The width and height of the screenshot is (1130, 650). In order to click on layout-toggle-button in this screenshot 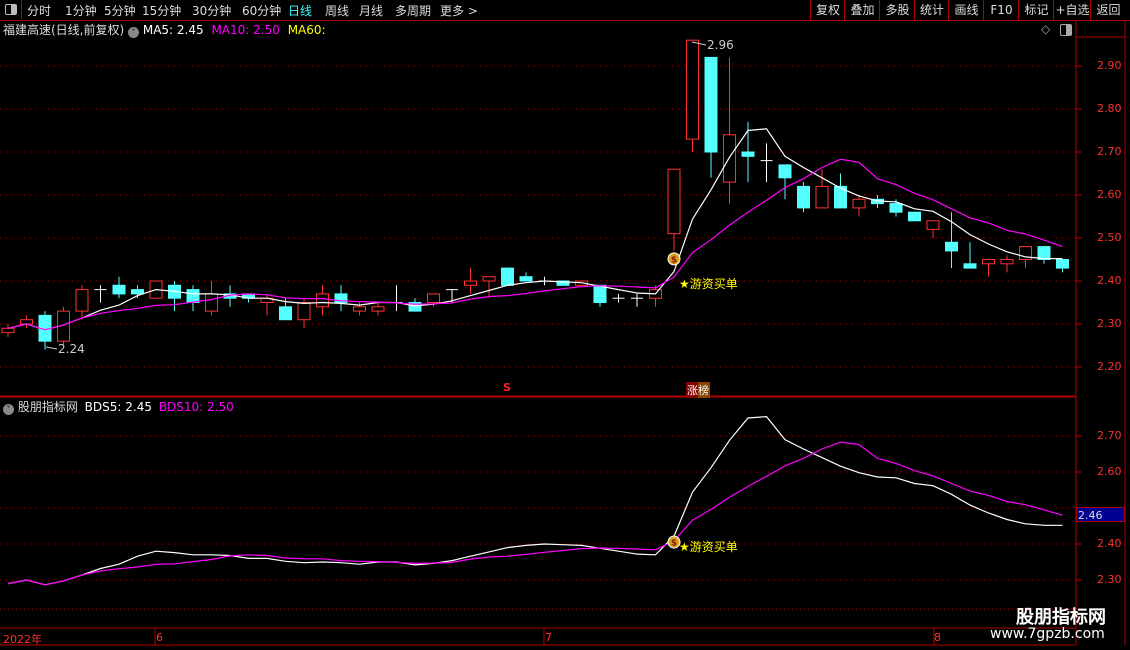, I will do `click(11, 9)`.